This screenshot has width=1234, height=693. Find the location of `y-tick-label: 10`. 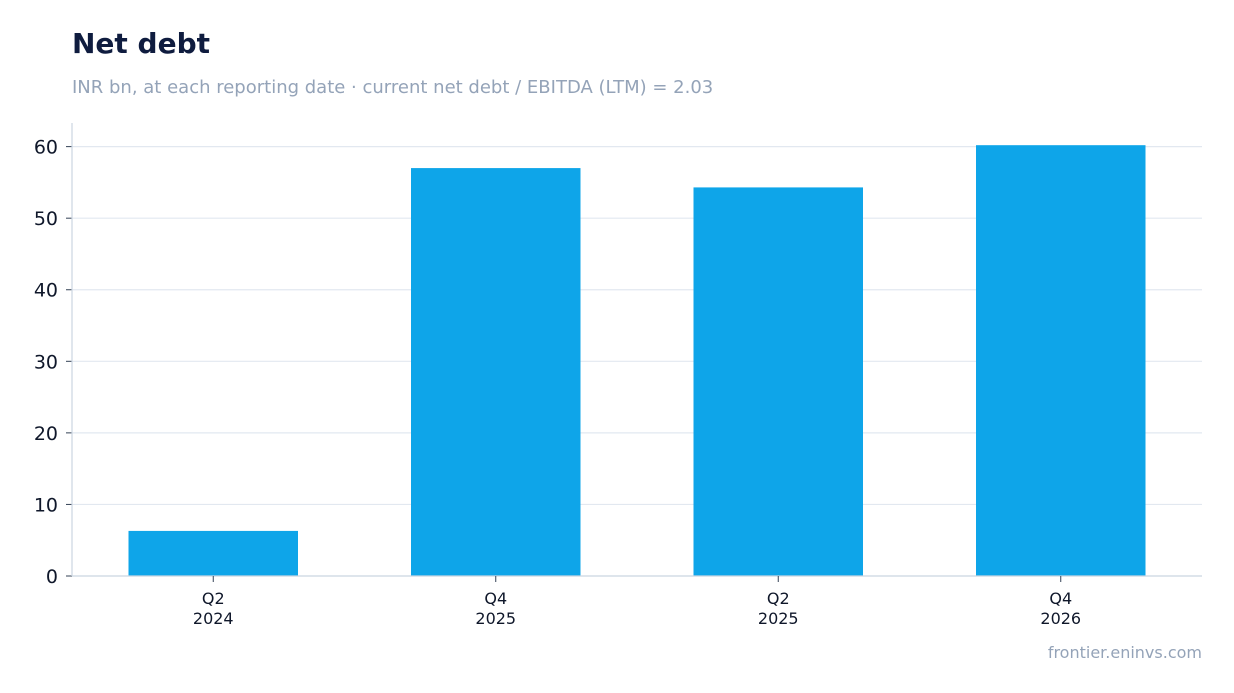

y-tick-label: 10 is located at coordinates (46, 505).